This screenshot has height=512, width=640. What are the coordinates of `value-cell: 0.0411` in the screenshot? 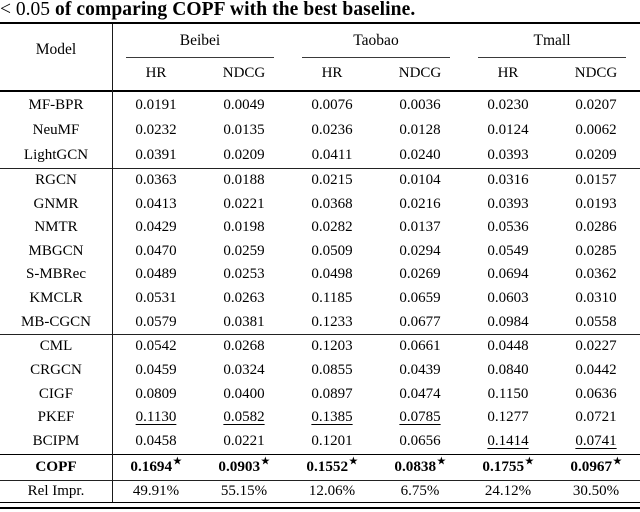 It's located at (332, 154).